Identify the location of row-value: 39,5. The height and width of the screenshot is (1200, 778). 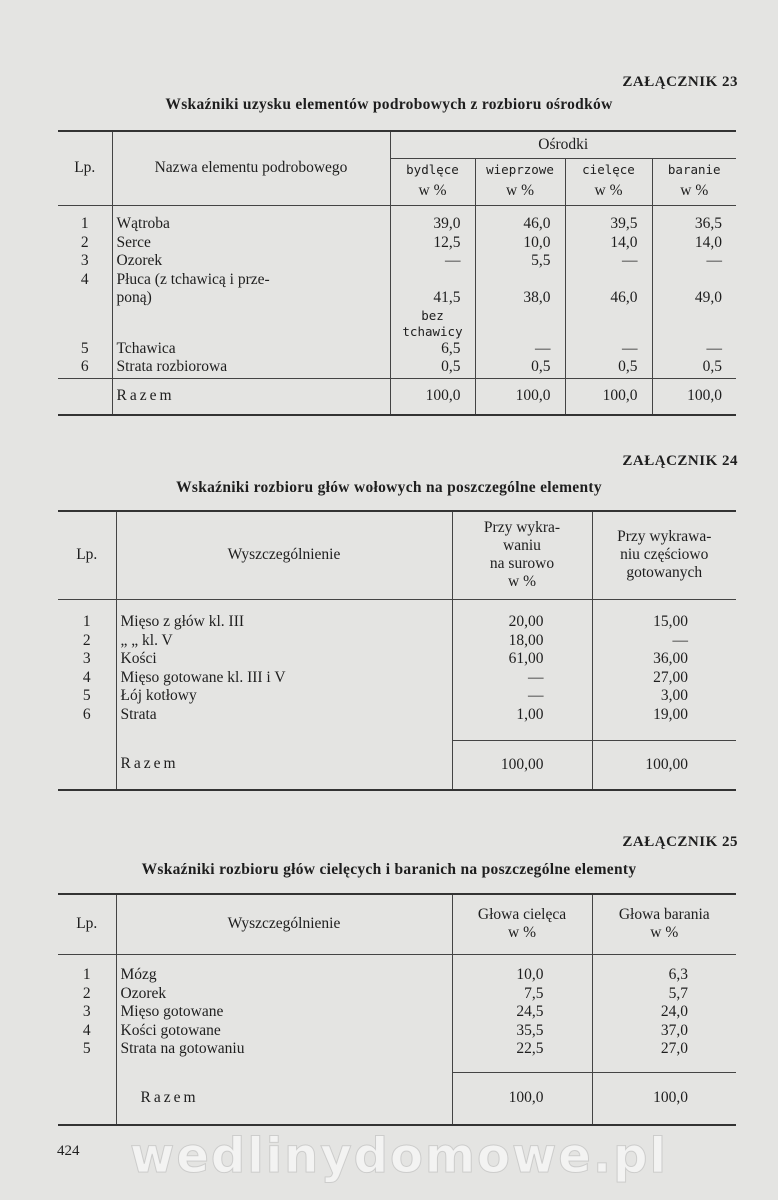
(608, 224).